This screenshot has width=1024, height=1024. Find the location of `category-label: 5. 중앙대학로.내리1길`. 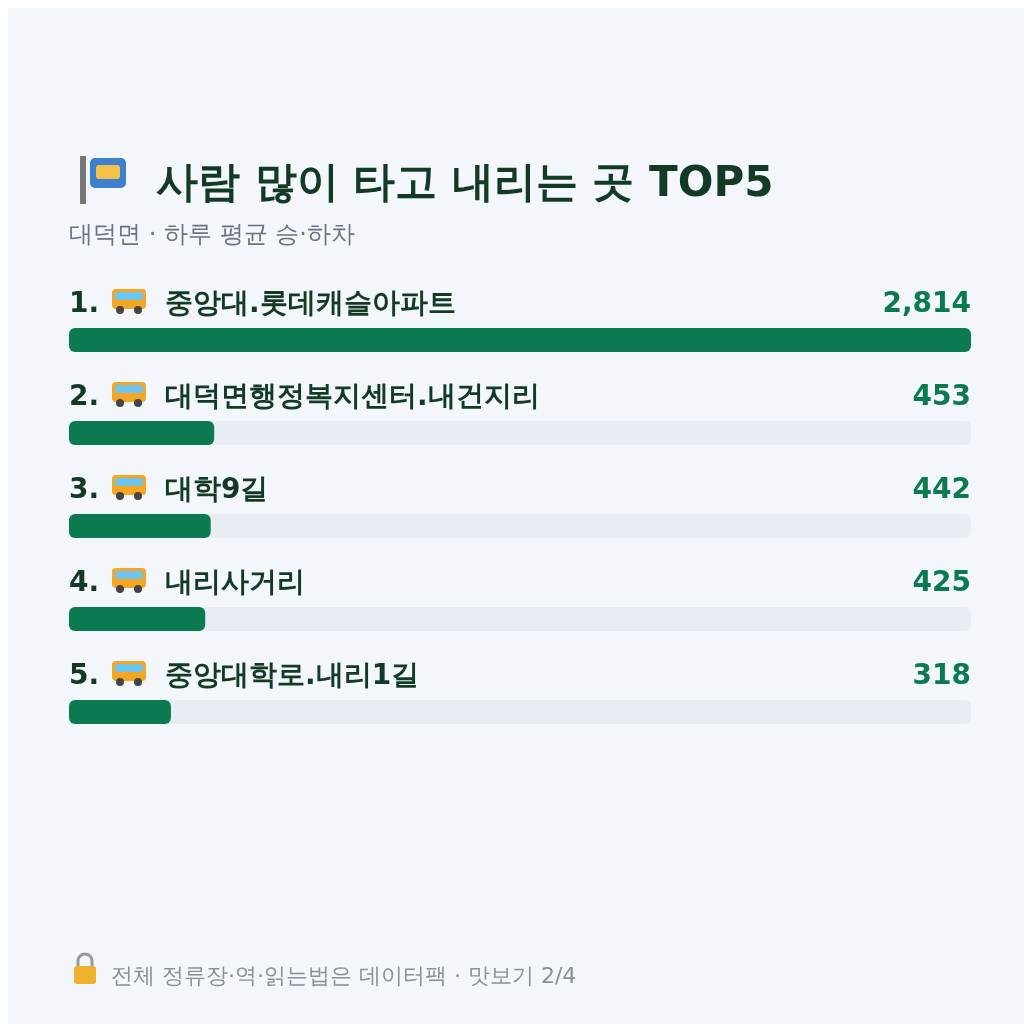

category-label: 5. 중앙대학로.내리1길 is located at coordinates (244, 674).